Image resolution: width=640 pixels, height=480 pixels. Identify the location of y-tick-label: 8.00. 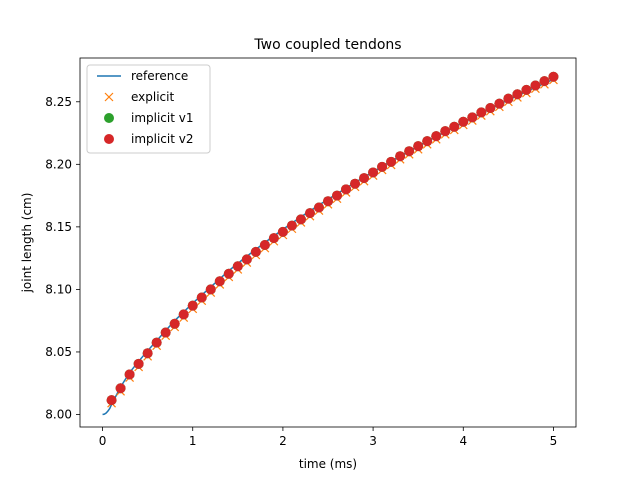
(58, 414).